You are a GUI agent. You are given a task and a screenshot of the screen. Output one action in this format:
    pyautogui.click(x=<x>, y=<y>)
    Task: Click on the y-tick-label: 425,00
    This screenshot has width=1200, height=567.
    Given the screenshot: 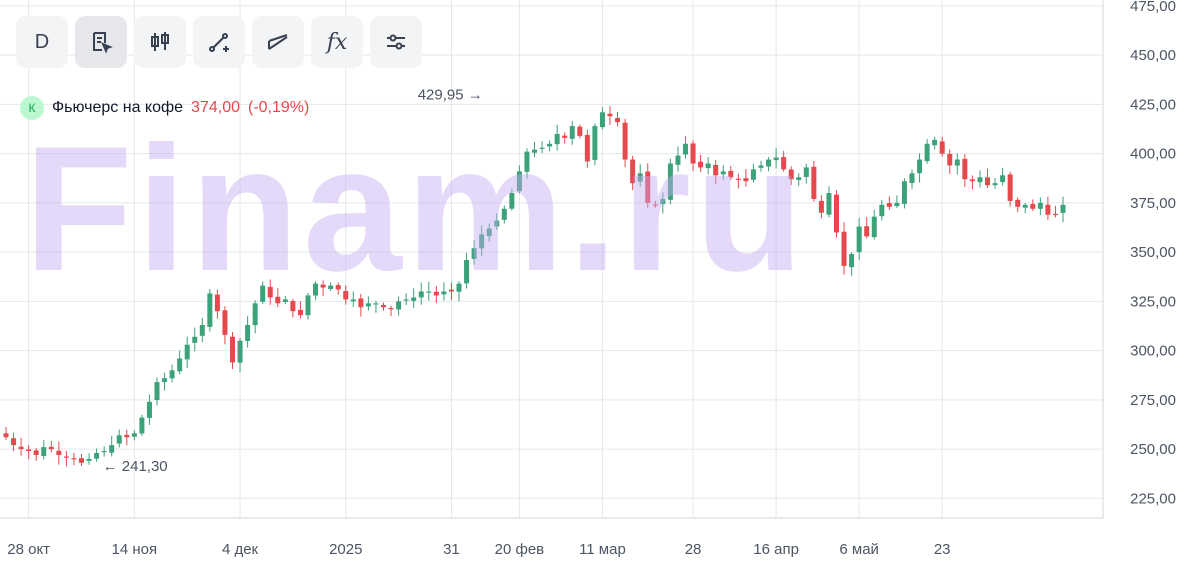 What is the action you would take?
    pyautogui.click(x=1153, y=104)
    